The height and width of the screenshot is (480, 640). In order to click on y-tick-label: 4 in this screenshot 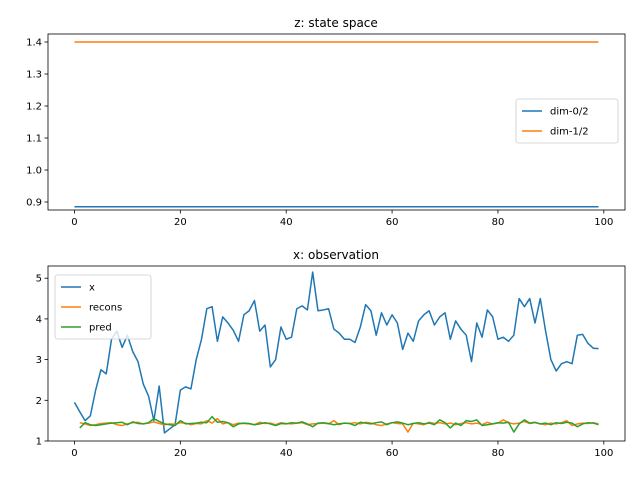, I will do `click(39, 319)`.